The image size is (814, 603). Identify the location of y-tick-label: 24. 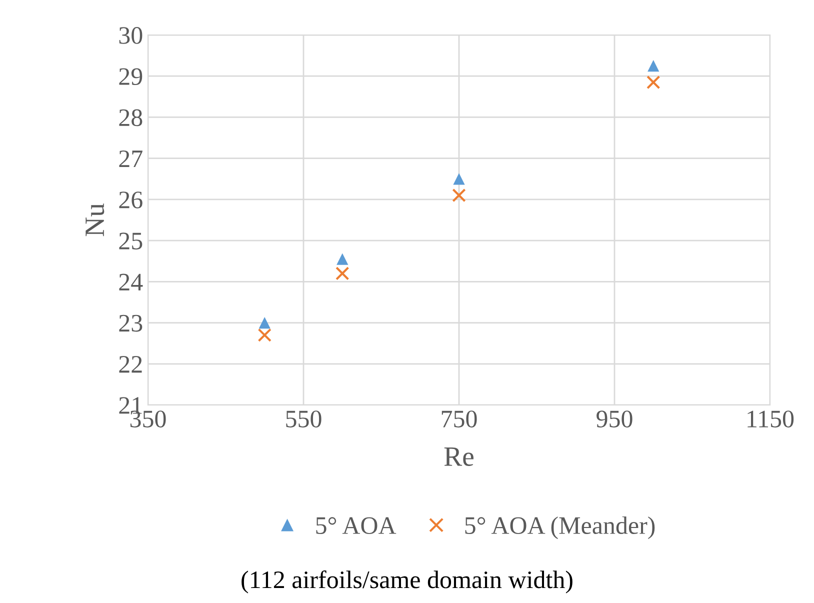
(131, 282).